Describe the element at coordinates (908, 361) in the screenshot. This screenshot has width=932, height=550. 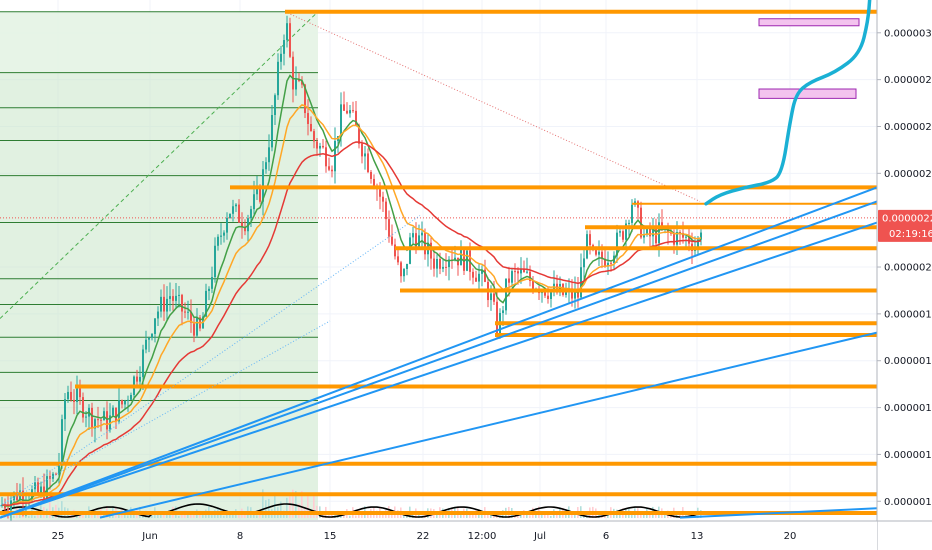
I see `price-tick-label: 0.00000160` at that location.